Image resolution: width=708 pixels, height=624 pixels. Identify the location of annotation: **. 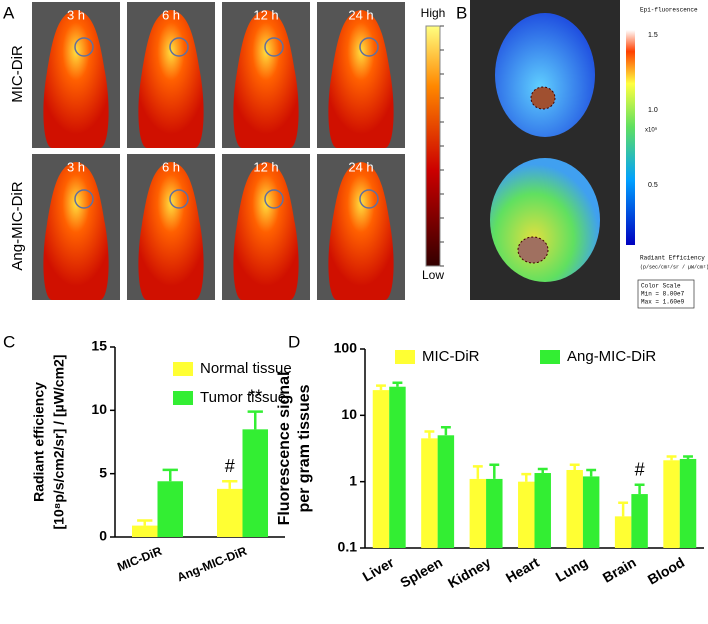
(255, 396).